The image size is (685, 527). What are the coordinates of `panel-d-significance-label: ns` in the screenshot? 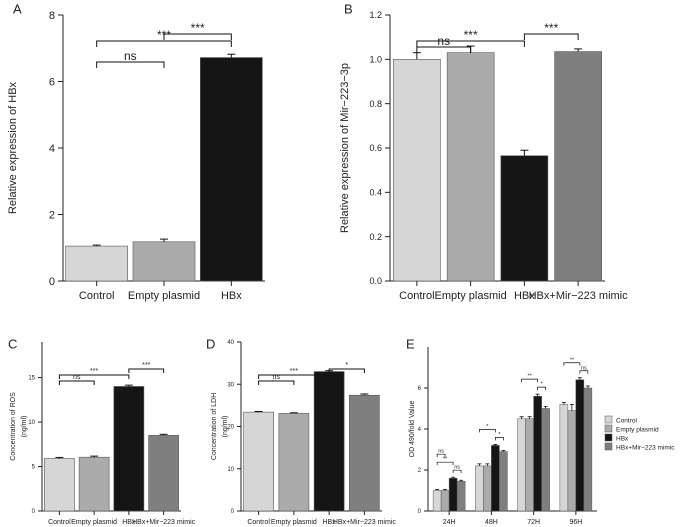 It's located at (277, 377).